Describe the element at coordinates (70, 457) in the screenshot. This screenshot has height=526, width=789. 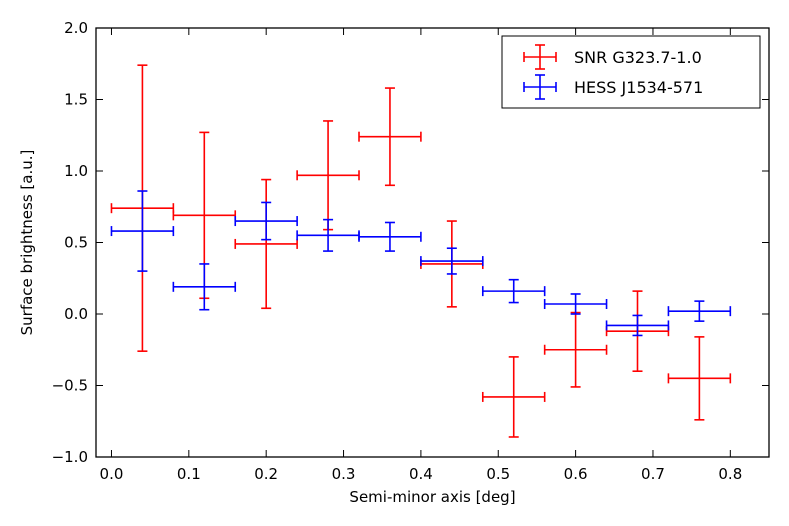
I see `y-tick-label: −1.0` at that location.